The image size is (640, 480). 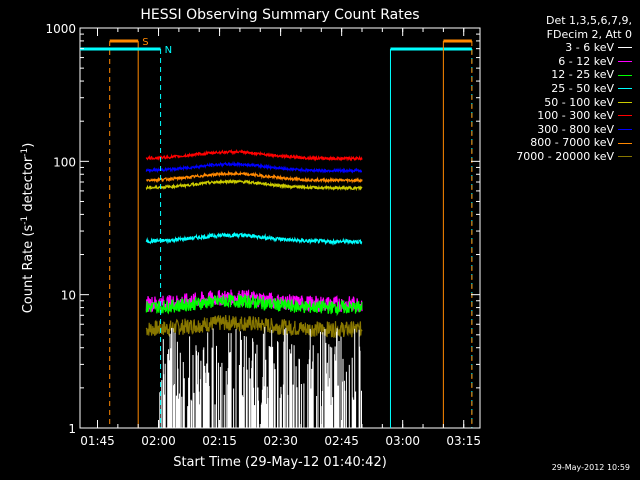 What do you see at coordinates (589, 34) in the screenshot?
I see `legend-header-decimation: FDecim 2, Att 0` at bounding box center [589, 34].